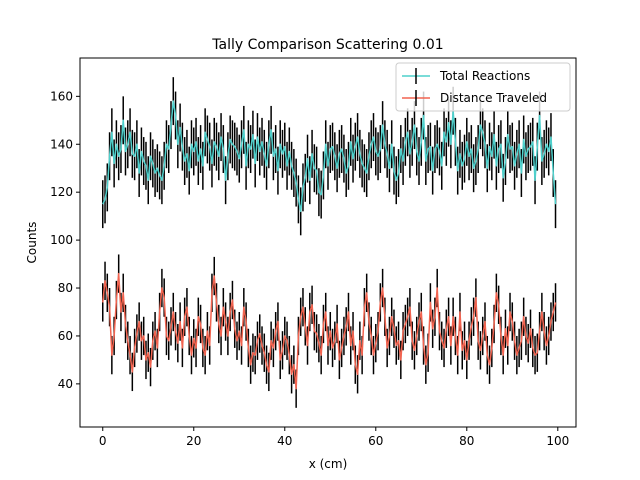 The image size is (640, 480). Describe the element at coordinates (61, 96) in the screenshot. I see `y-tick-label: 160` at that location.